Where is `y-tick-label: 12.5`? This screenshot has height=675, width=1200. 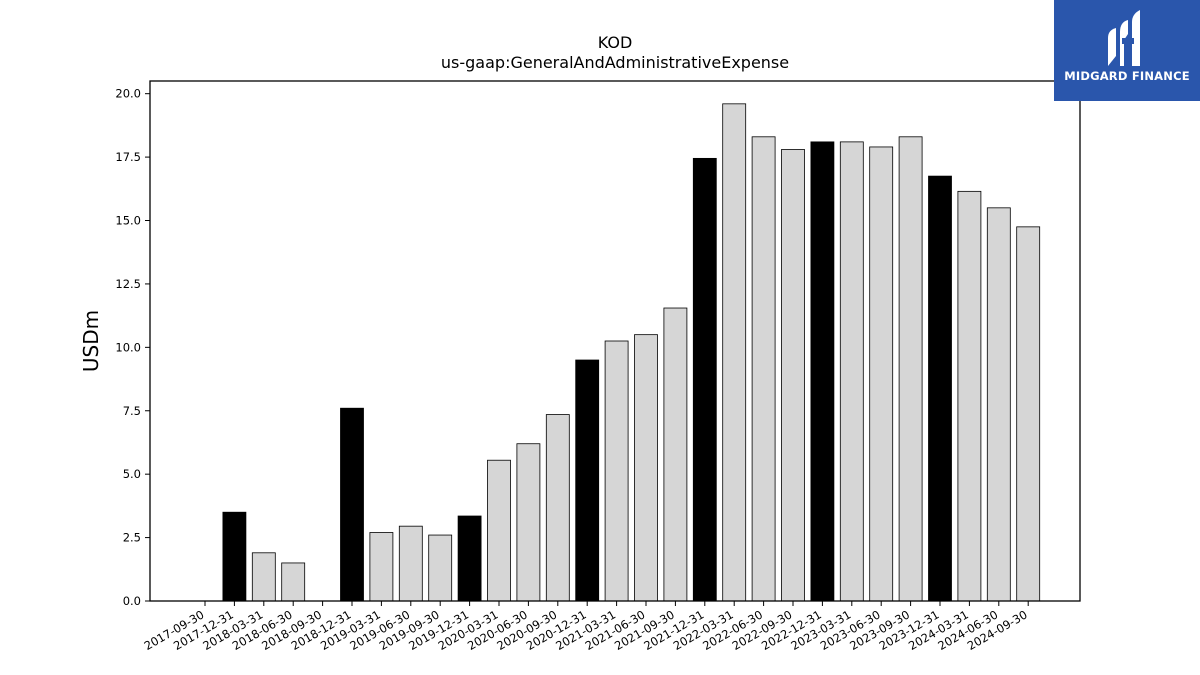 y-tick-label: 12.5 is located at coordinates (128, 284).